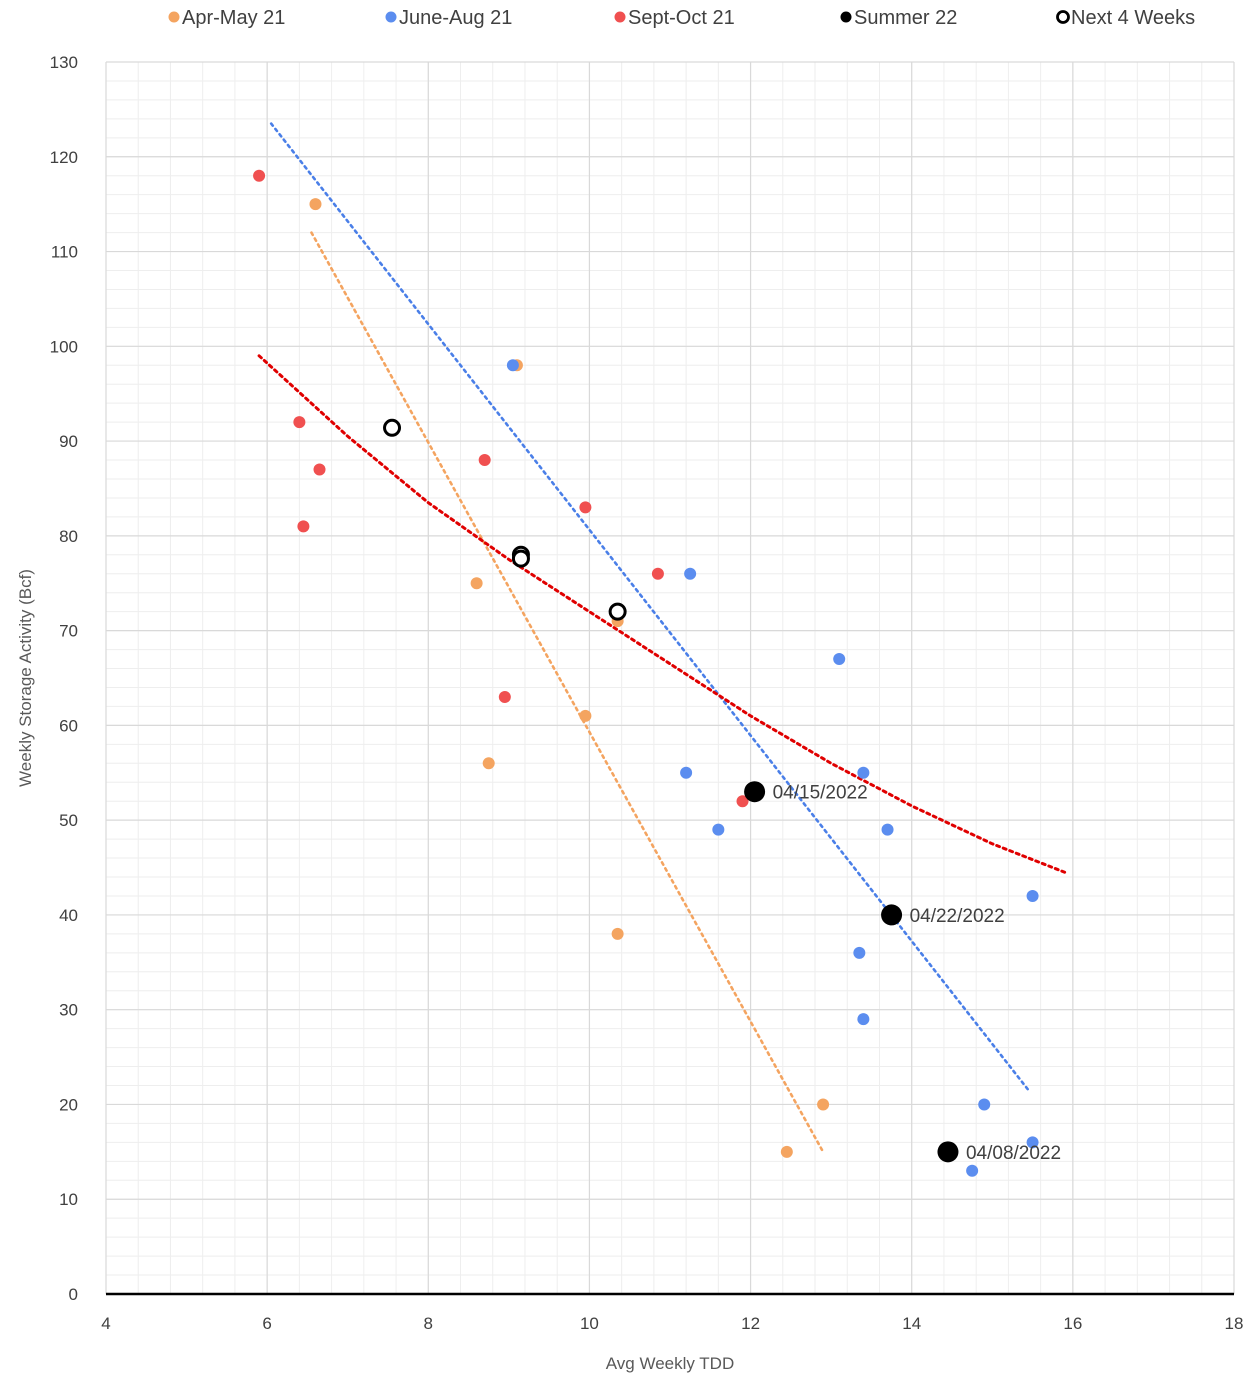 The image size is (1255, 1383). I want to click on annotation-label: 04/15/2022, so click(820, 793).